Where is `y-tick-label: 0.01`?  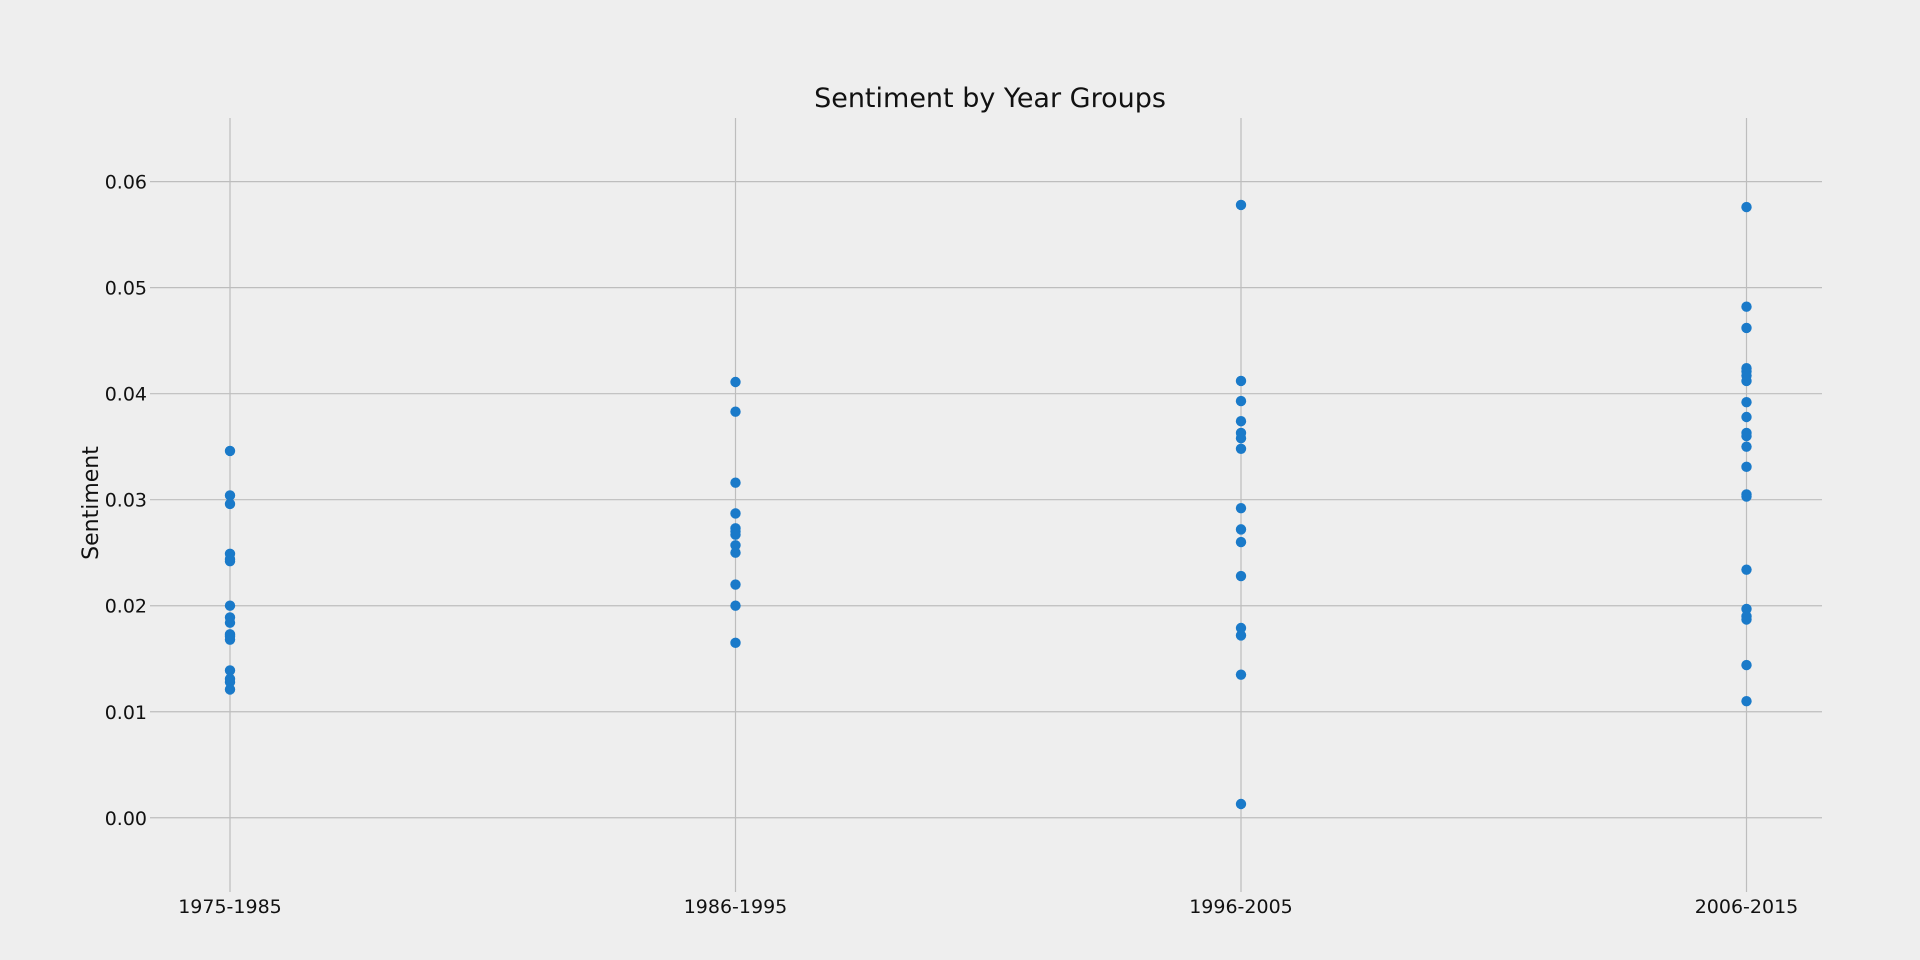 y-tick-label: 0.01 is located at coordinates (126, 713).